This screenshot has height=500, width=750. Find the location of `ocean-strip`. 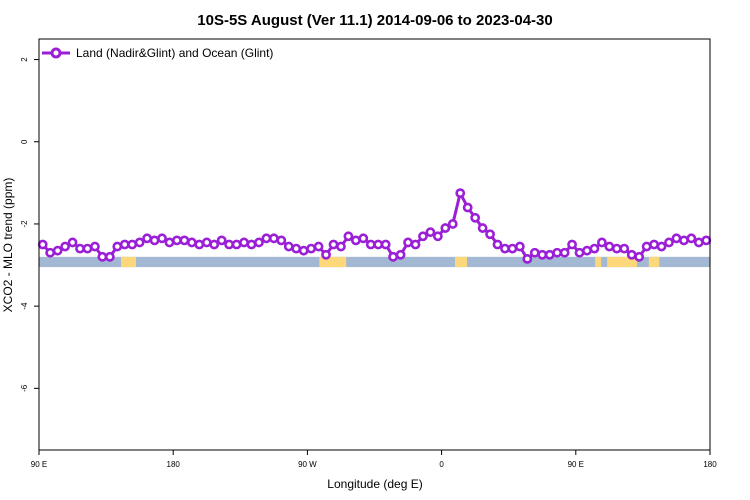

ocean-strip is located at coordinates (374, 262).